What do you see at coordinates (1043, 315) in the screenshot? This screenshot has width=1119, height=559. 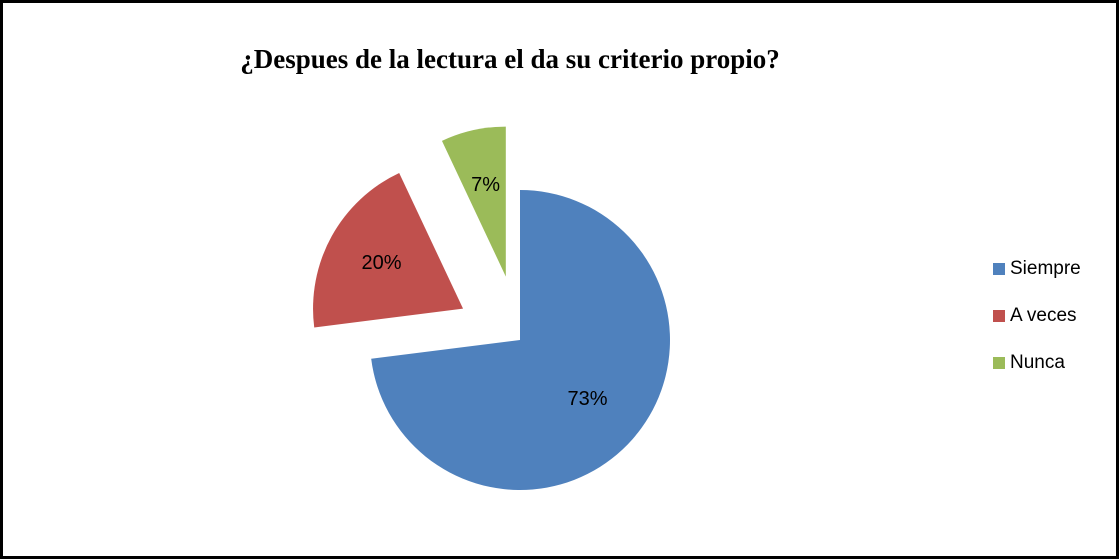 I see `legend-label: A veces` at bounding box center [1043, 315].